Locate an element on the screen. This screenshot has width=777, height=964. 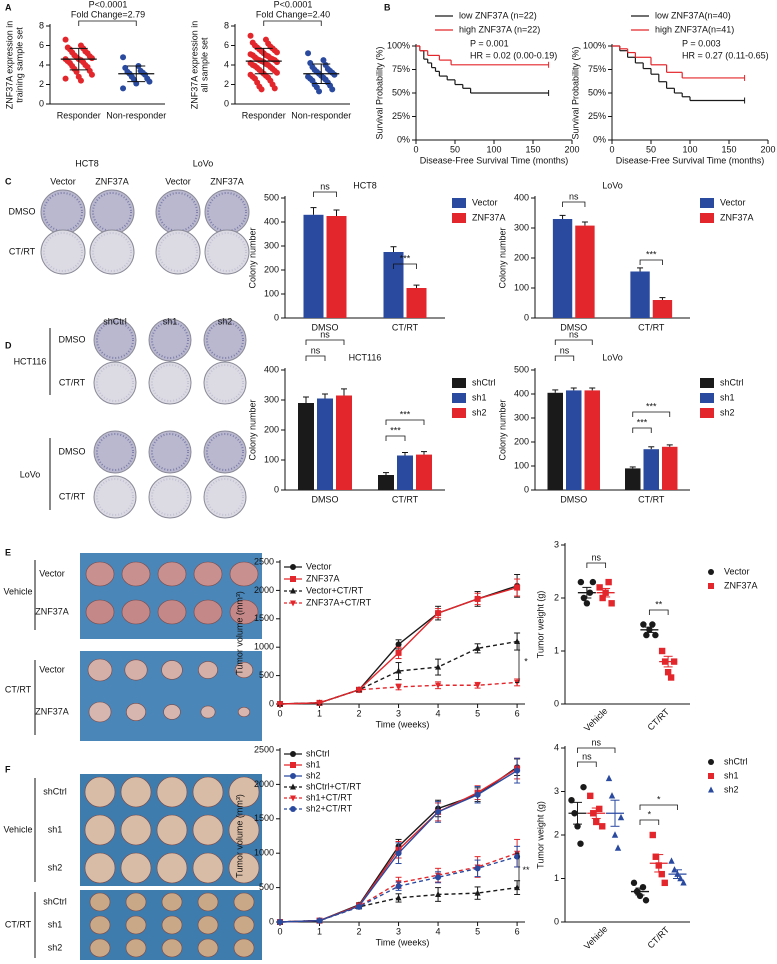
legend-label: sh1 is located at coordinates (479, 397).